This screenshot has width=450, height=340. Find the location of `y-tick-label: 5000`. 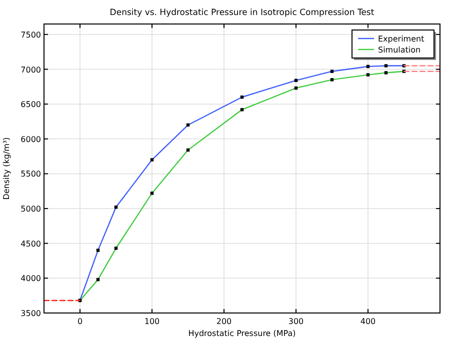

y-tick-label: 5000 is located at coordinates (30, 209).